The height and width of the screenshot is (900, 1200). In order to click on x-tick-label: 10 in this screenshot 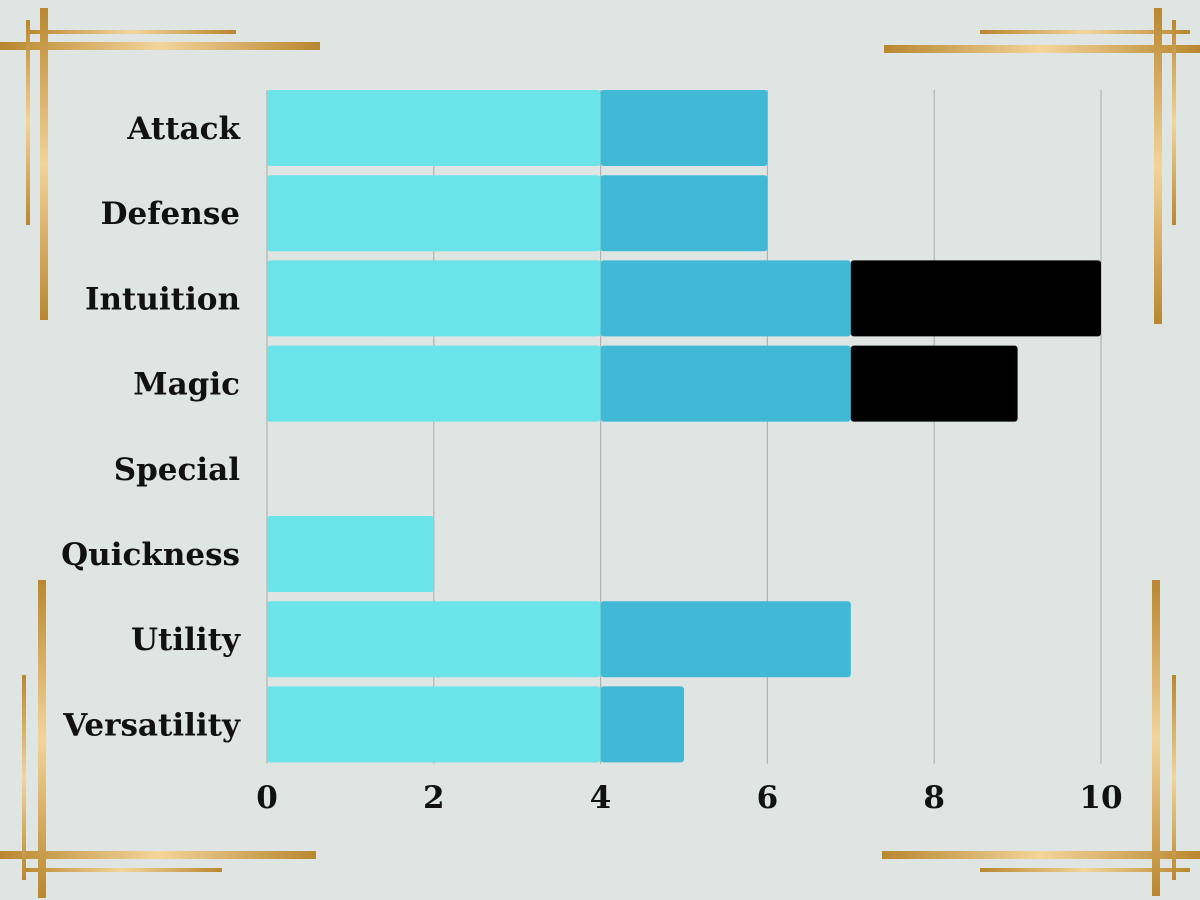, I will do `click(1100, 798)`.